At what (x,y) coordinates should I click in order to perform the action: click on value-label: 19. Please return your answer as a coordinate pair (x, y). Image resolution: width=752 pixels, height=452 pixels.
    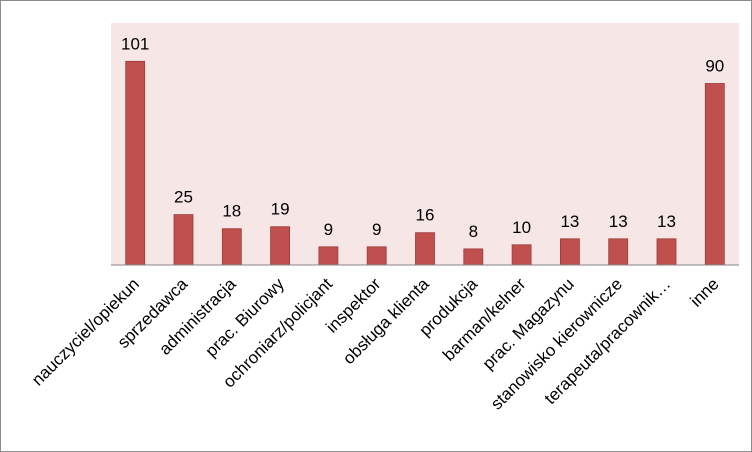
    Looking at the image, I should click on (280, 209).